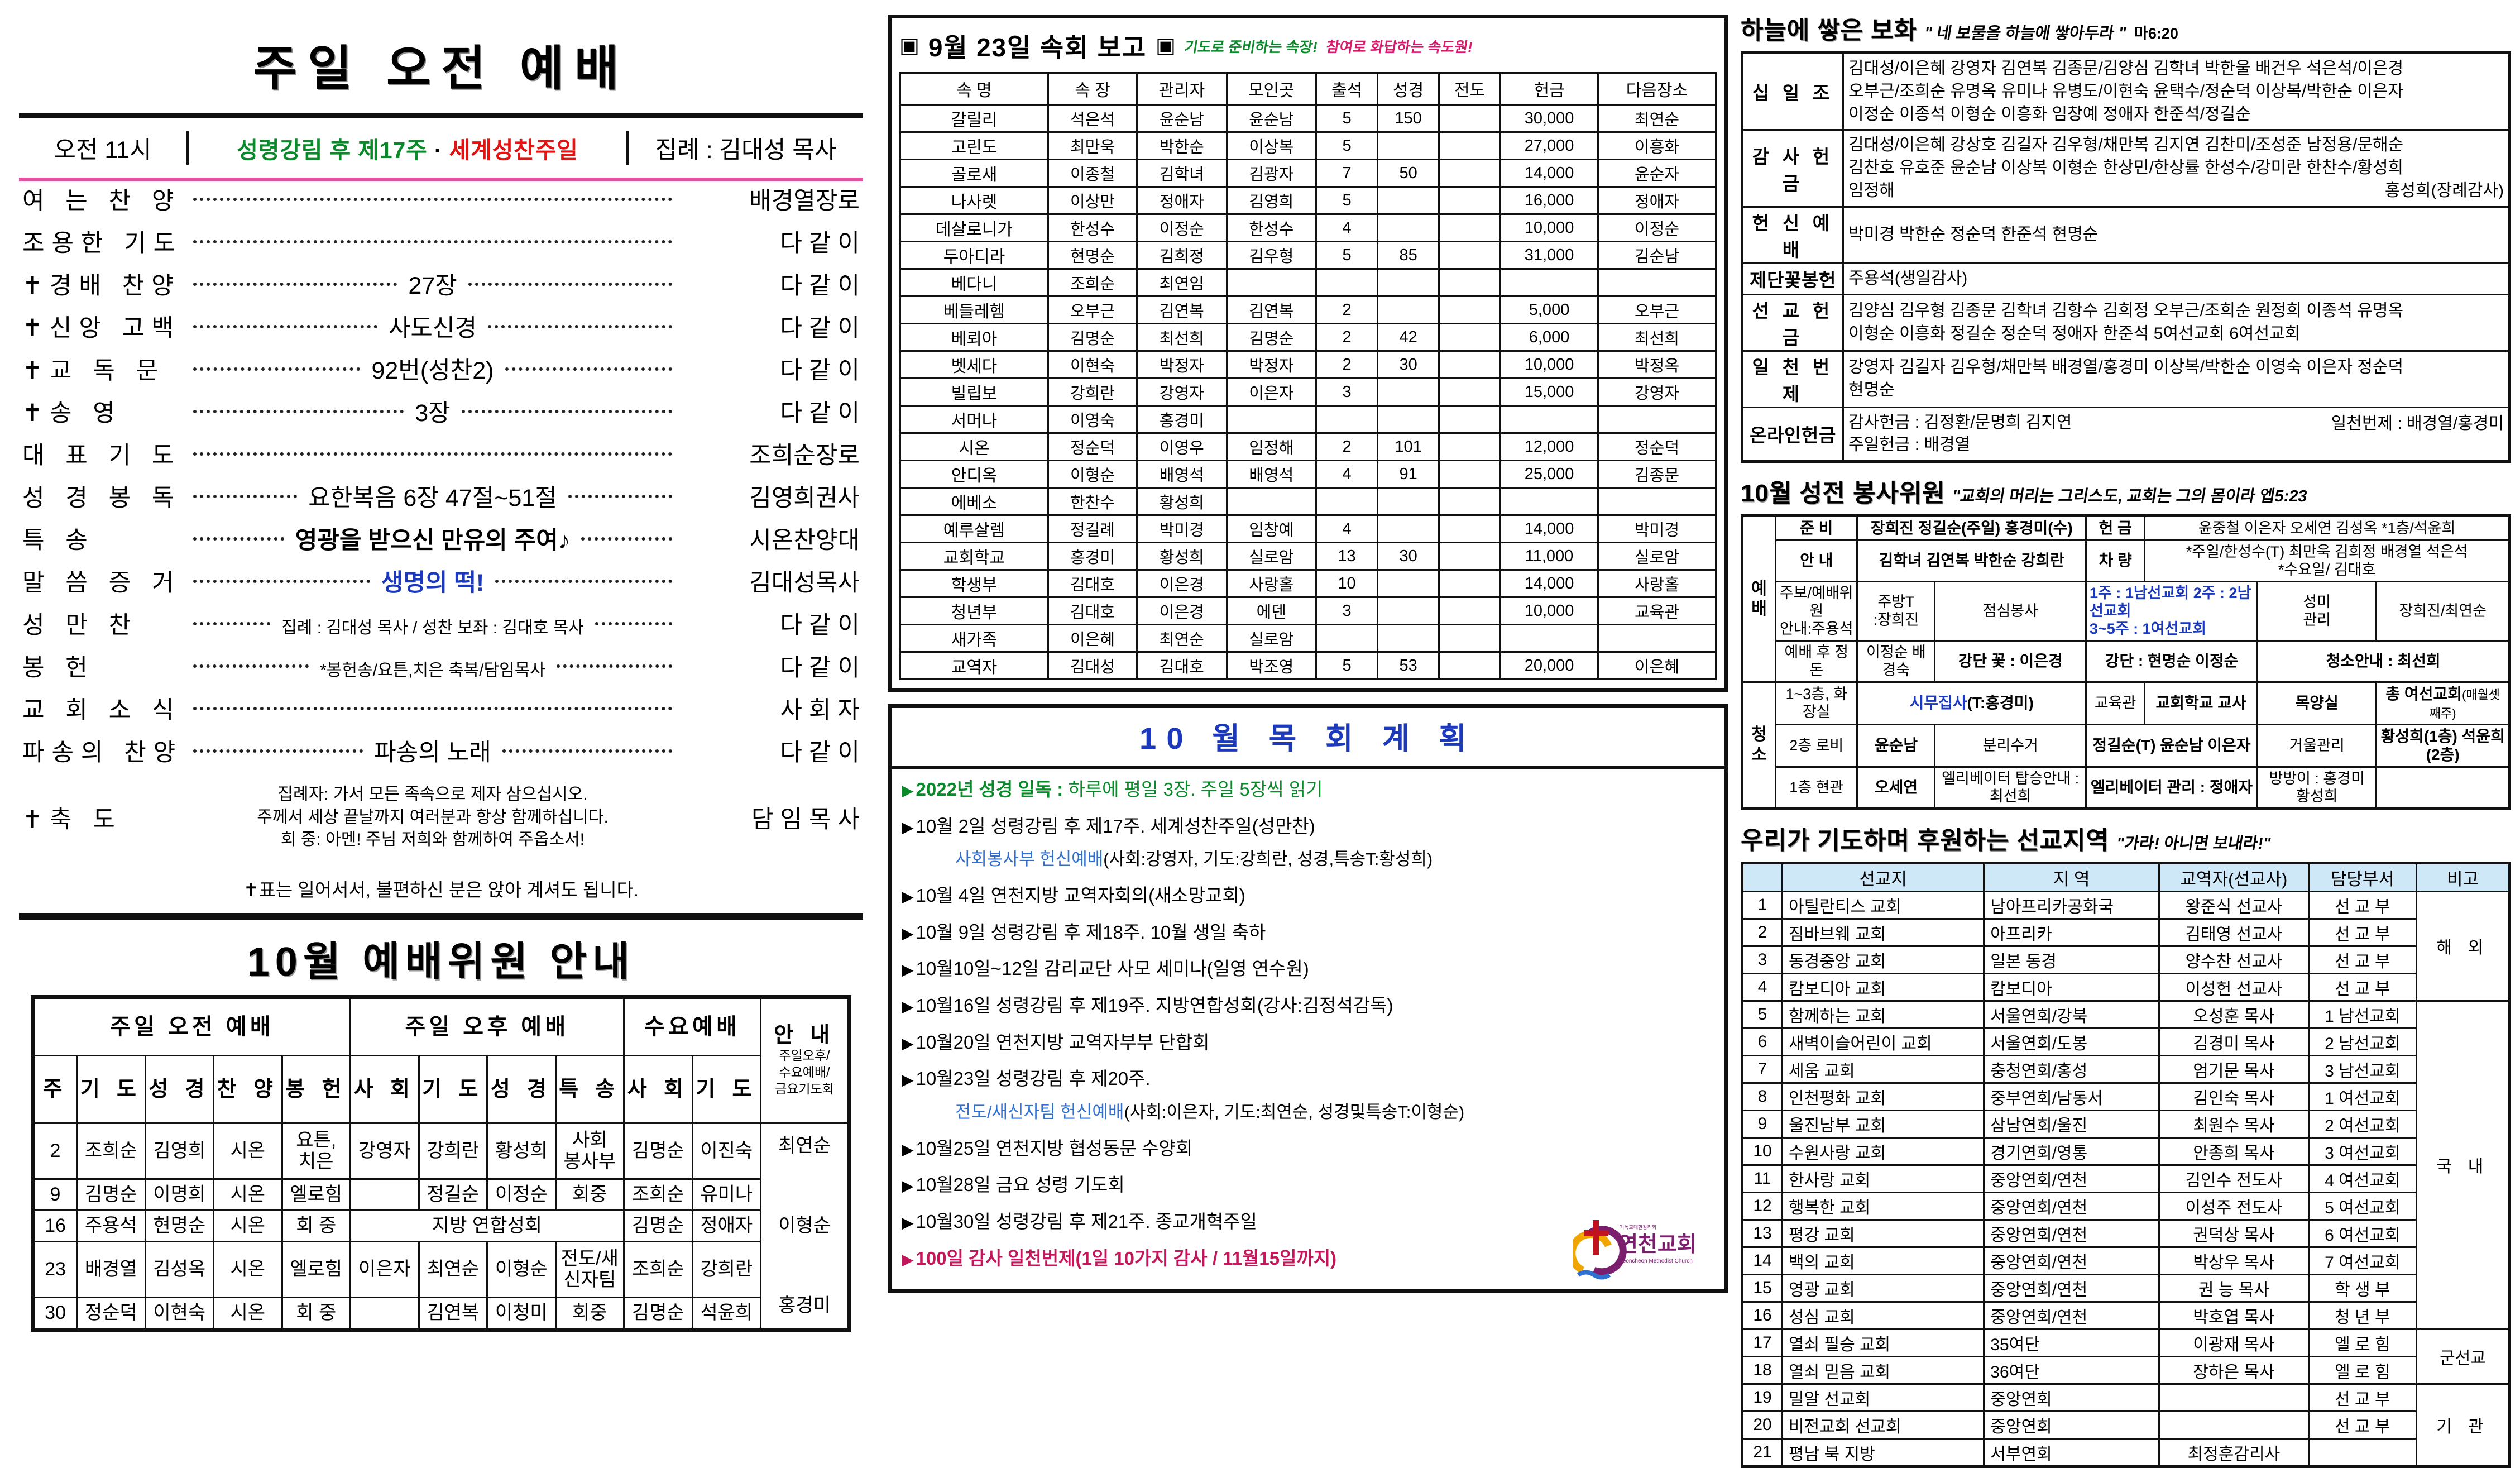 This screenshot has width=2520, height=1468. I want to click on mission-field: 수원사랑 교회, so click(1883, 1151).